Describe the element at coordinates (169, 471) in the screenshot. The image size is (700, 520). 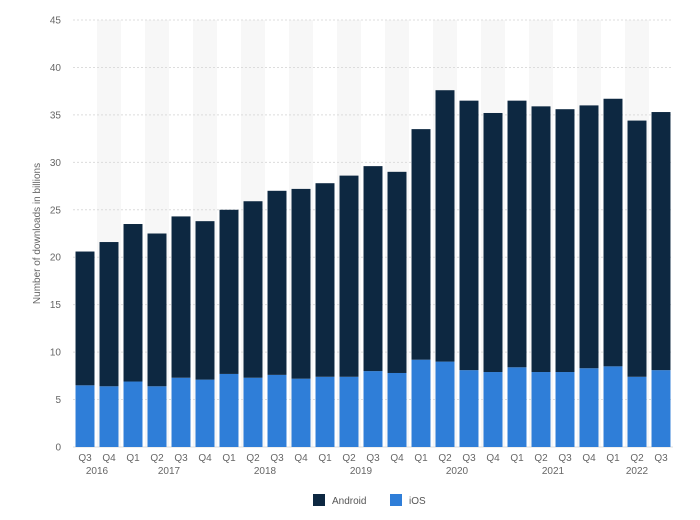
I see `year-label: 2017` at that location.